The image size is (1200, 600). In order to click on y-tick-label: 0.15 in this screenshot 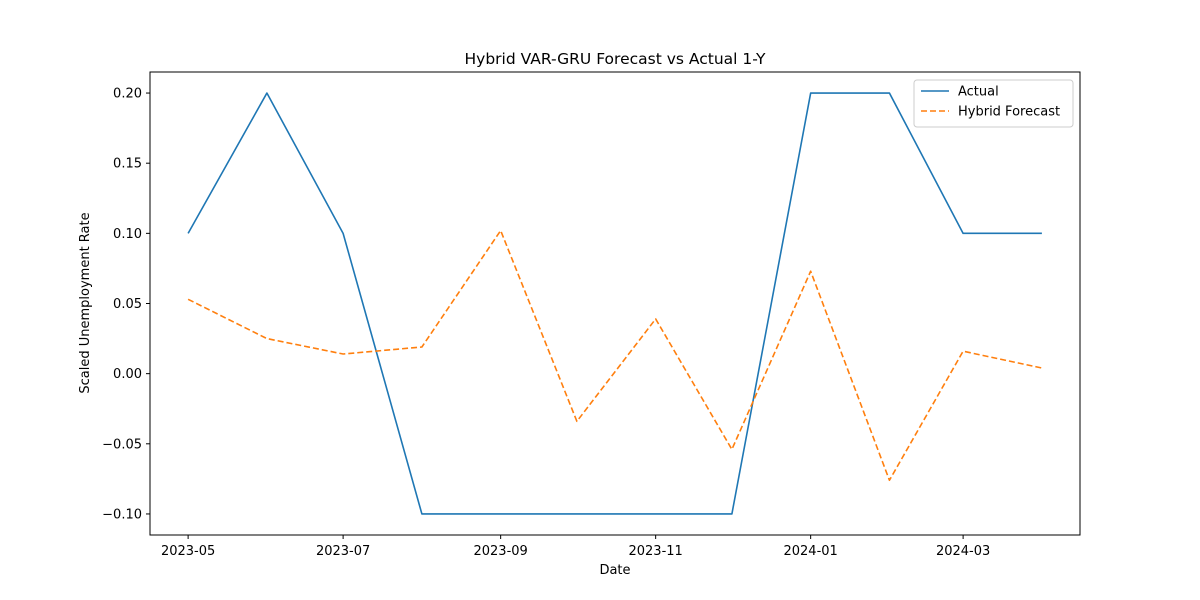, I will do `click(127, 164)`.